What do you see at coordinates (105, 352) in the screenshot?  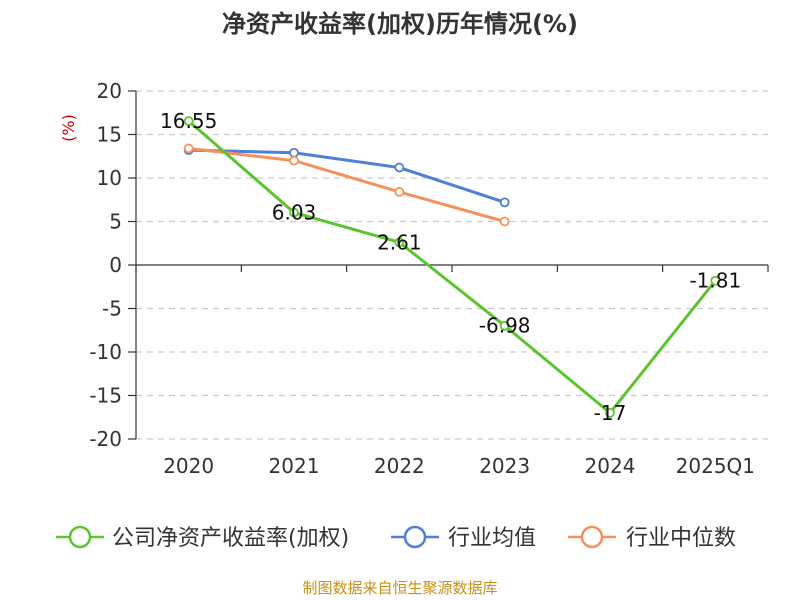 I see `y-tick-label: -10` at bounding box center [105, 352].